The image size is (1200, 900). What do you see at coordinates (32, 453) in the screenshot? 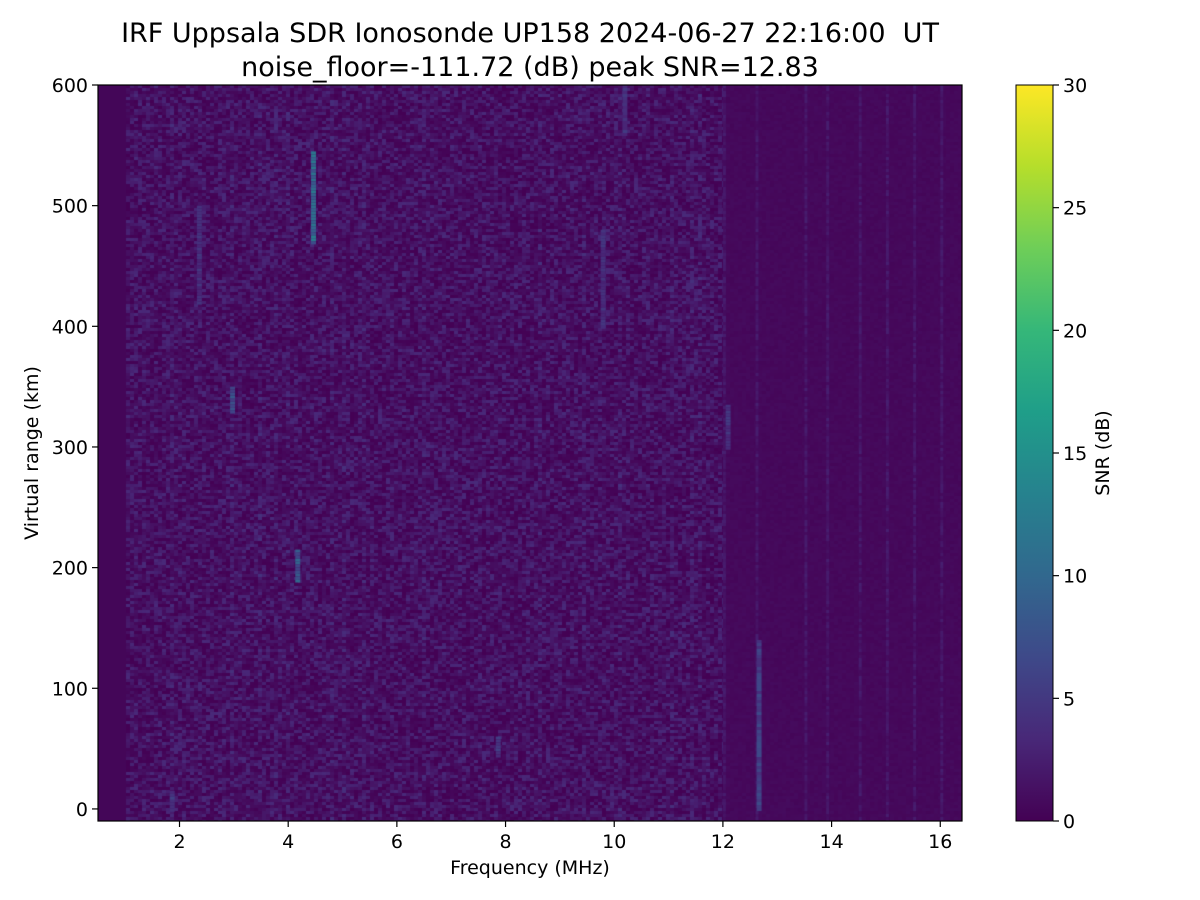
I see `y-axis-label: Virtual range (km)` at bounding box center [32, 453].